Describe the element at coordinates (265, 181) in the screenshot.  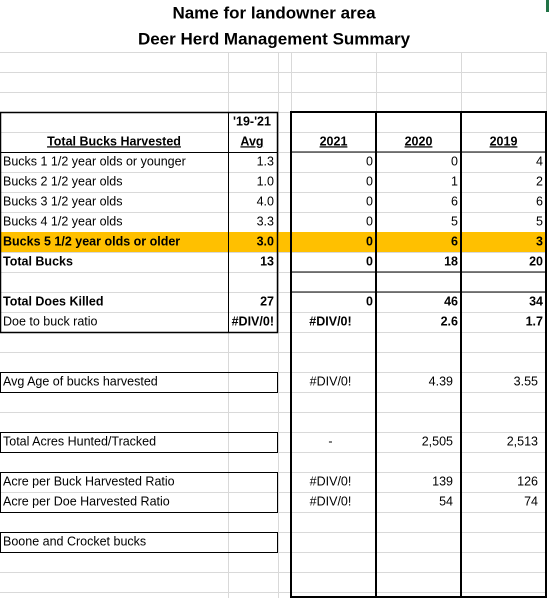
I see `avg-cell: 1.0` at that location.